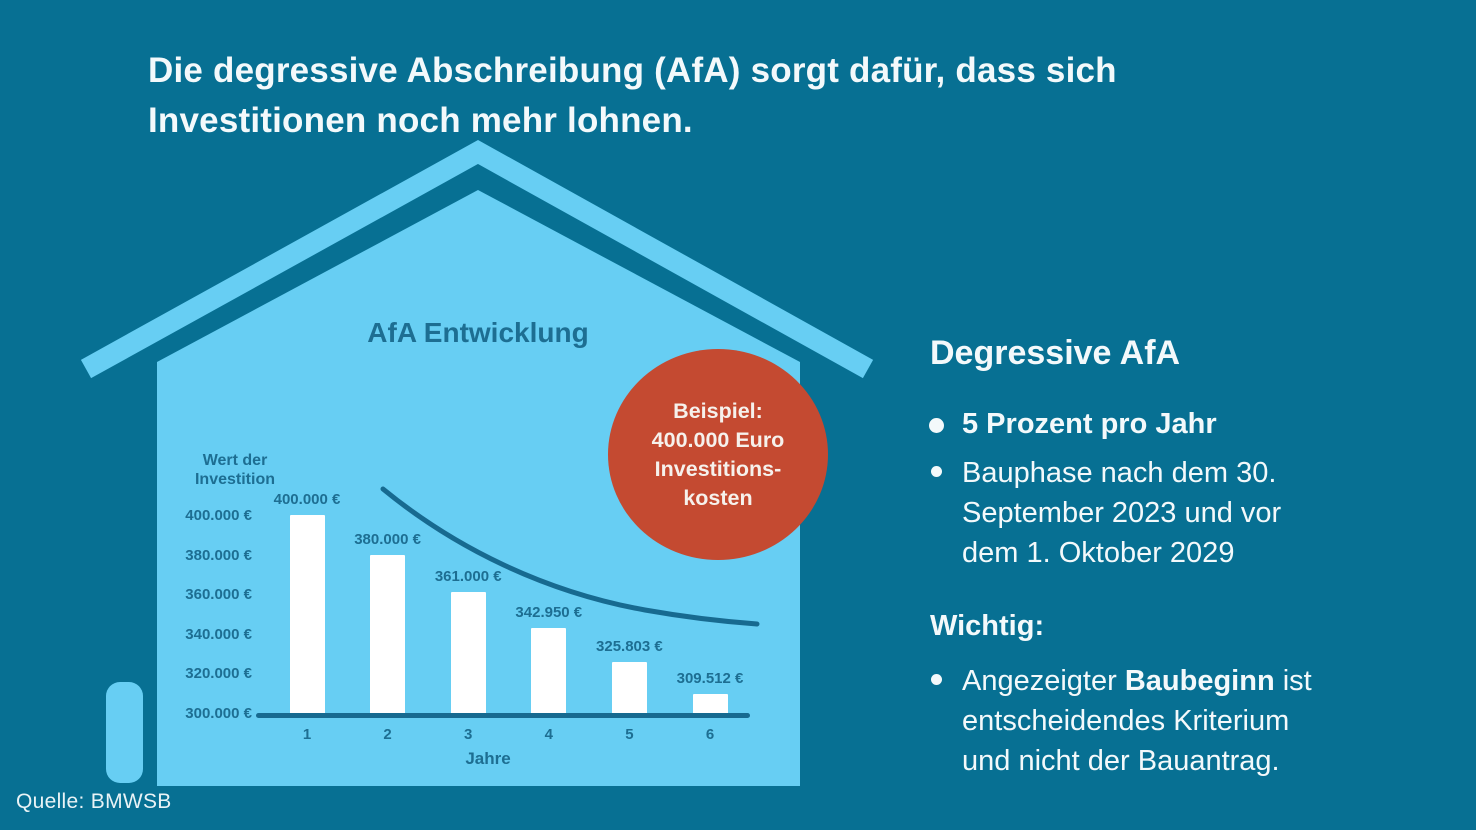 The height and width of the screenshot is (830, 1476). Describe the element at coordinates (218, 634) in the screenshot. I see `y-tick-label: 340.000 €` at that location.